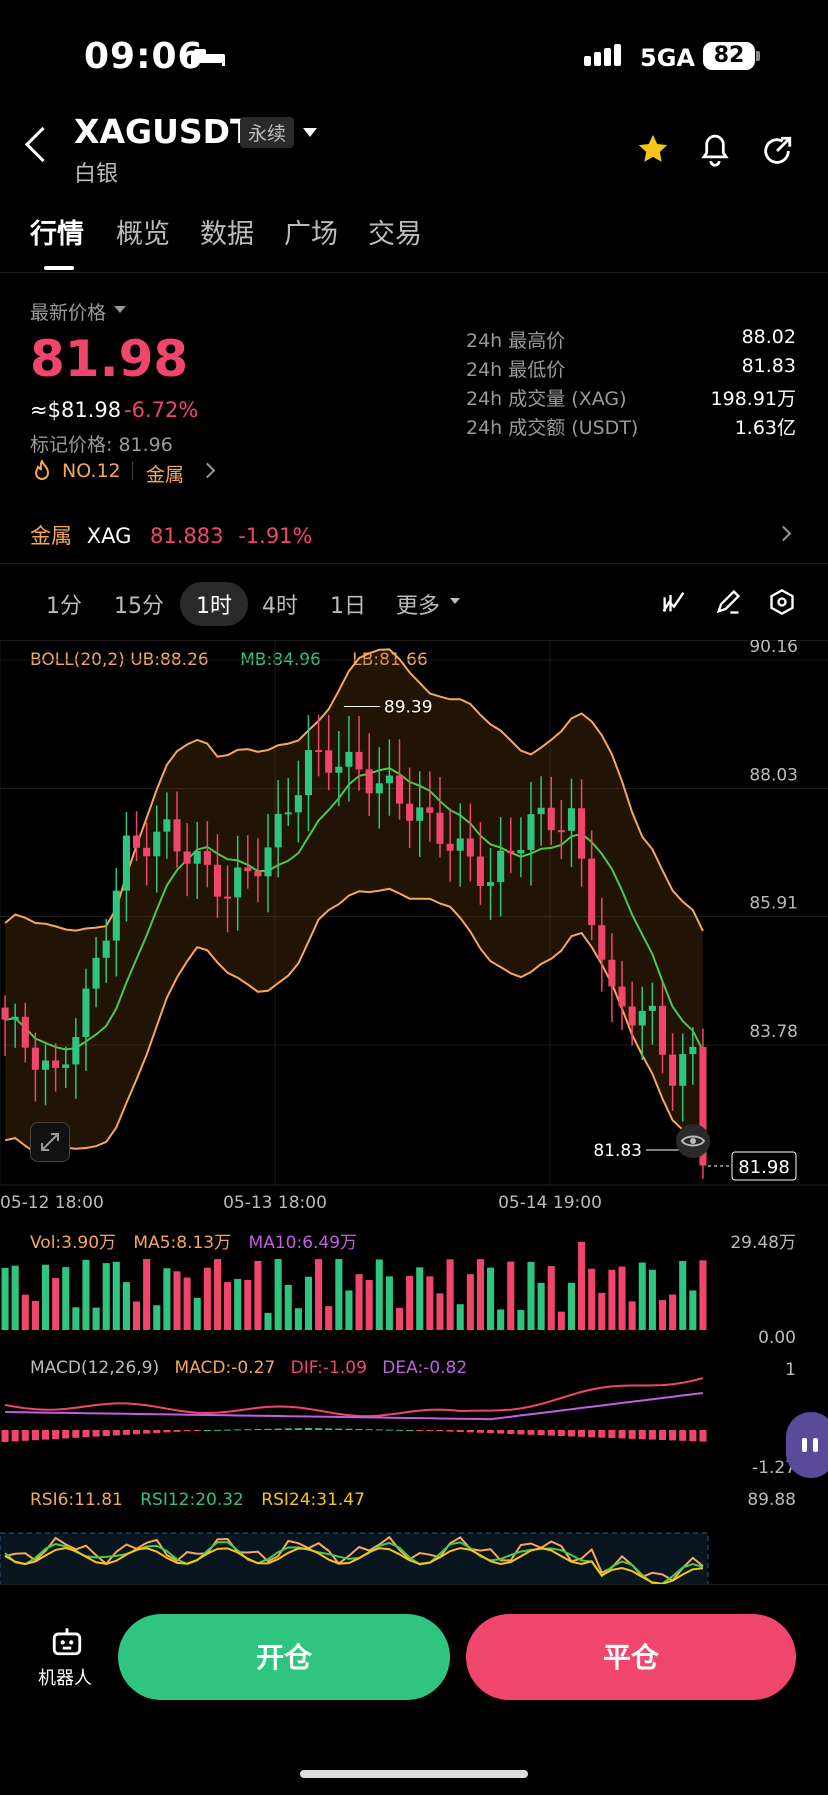 This screenshot has width=828, height=1795. What do you see at coordinates (790, 1370) in the screenshot?
I see `macd-max: 1` at bounding box center [790, 1370].